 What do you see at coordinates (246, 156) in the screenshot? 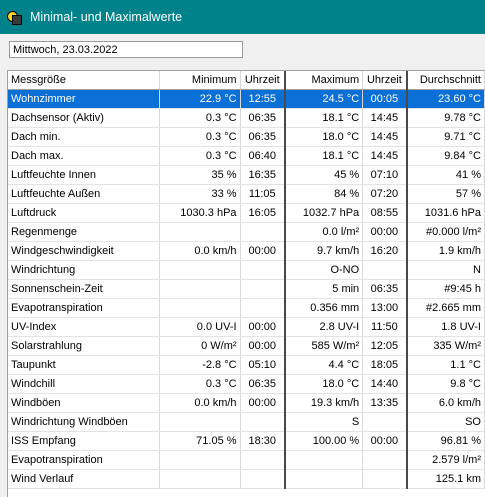
I see `table-row: Dach max. 0.3 °C 06:40 18.1 °C 14:45 9.84 °C` at bounding box center [246, 156].